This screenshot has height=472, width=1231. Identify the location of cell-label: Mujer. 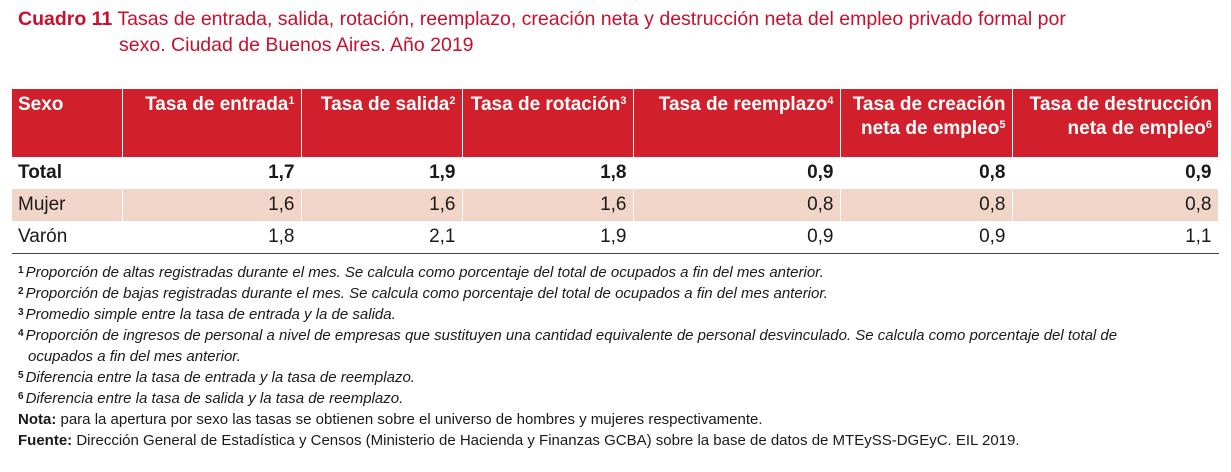
(67, 205).